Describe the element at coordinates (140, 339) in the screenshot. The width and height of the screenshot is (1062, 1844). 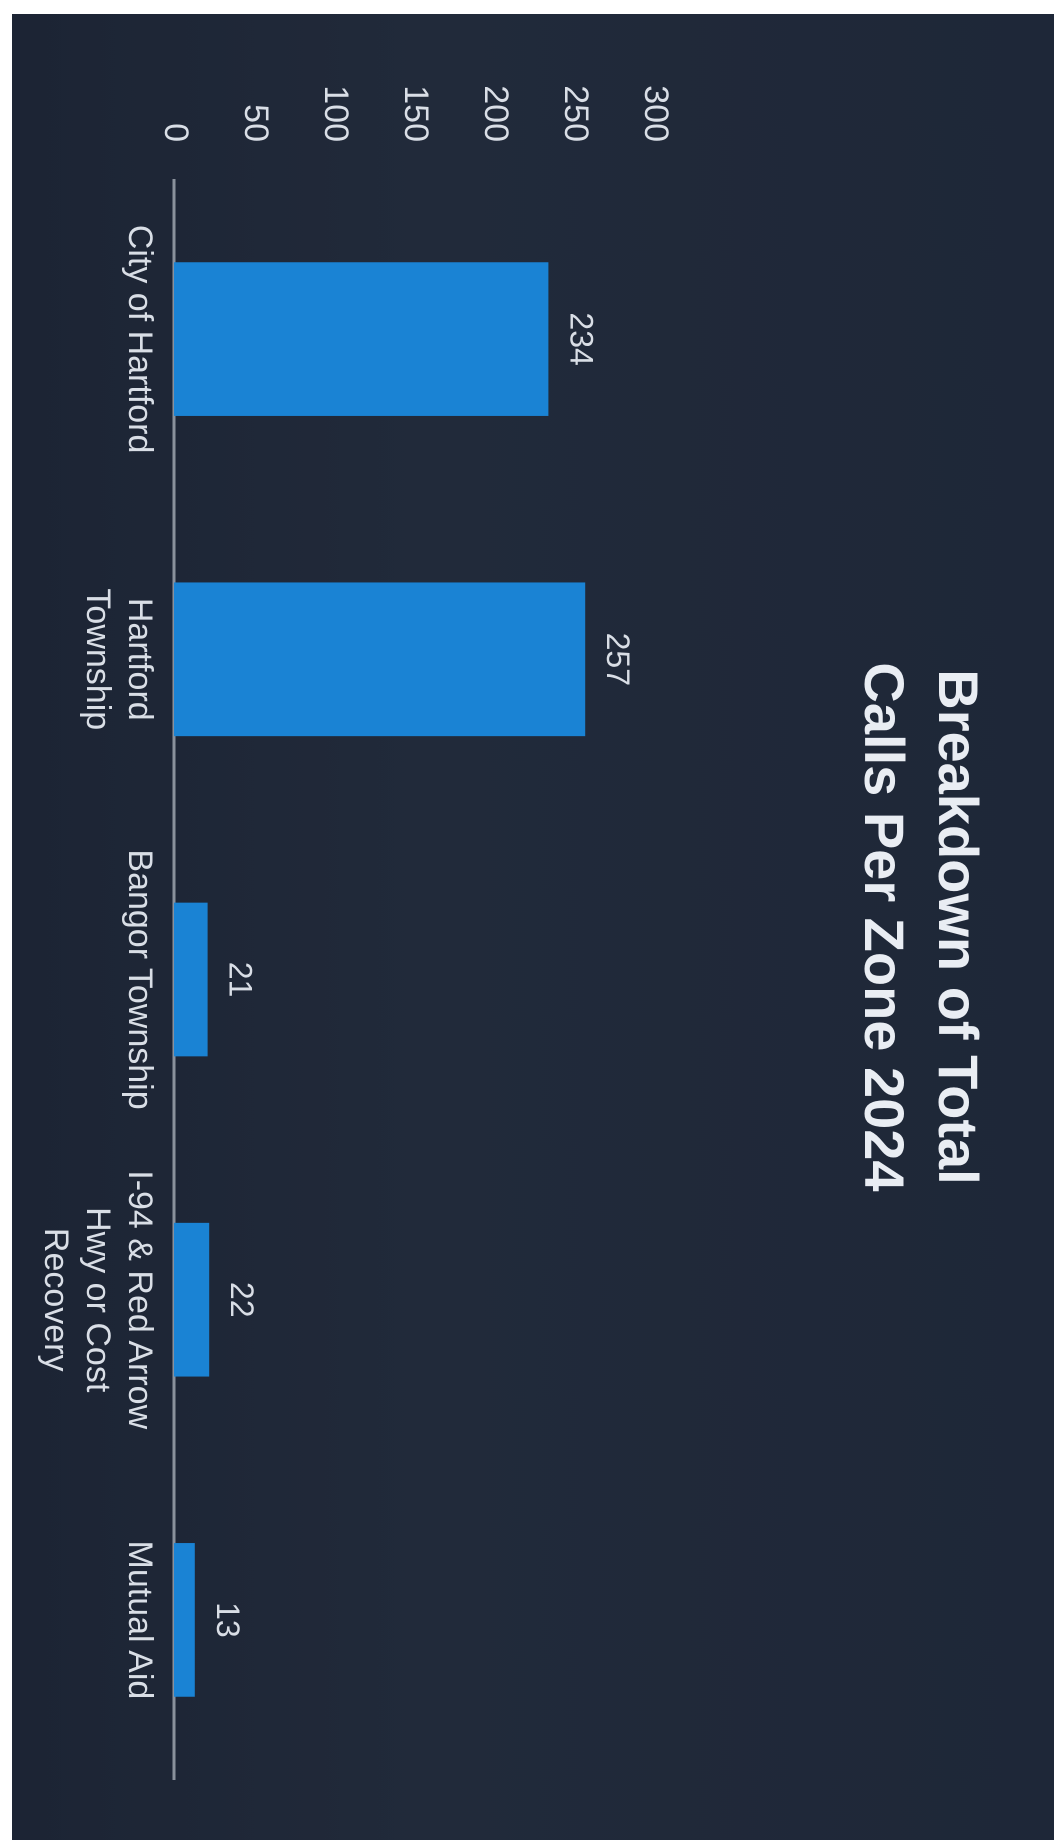
I see `category-label: City of Hartford` at that location.